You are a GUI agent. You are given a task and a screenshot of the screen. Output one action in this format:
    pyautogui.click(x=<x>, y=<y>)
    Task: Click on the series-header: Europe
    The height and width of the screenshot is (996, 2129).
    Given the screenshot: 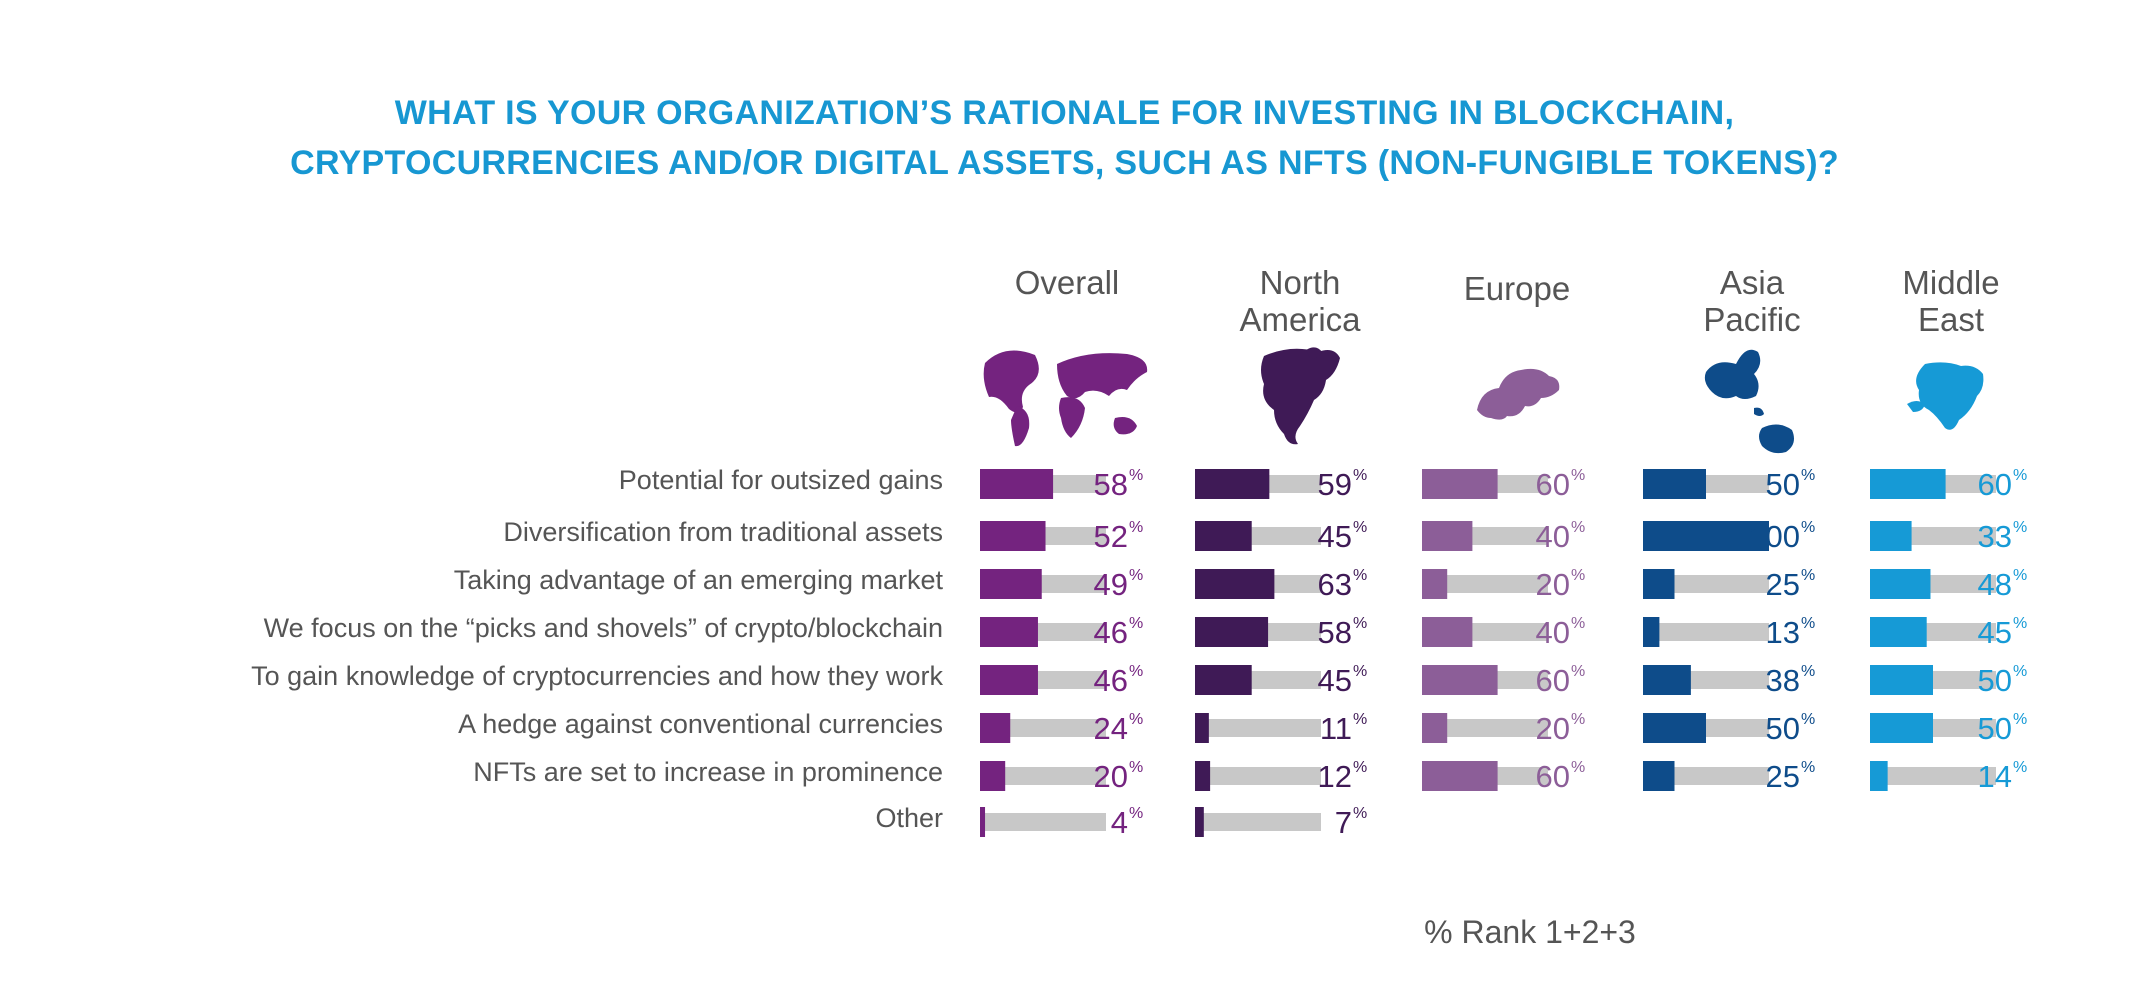 What is the action you would take?
    pyautogui.click(x=1517, y=288)
    